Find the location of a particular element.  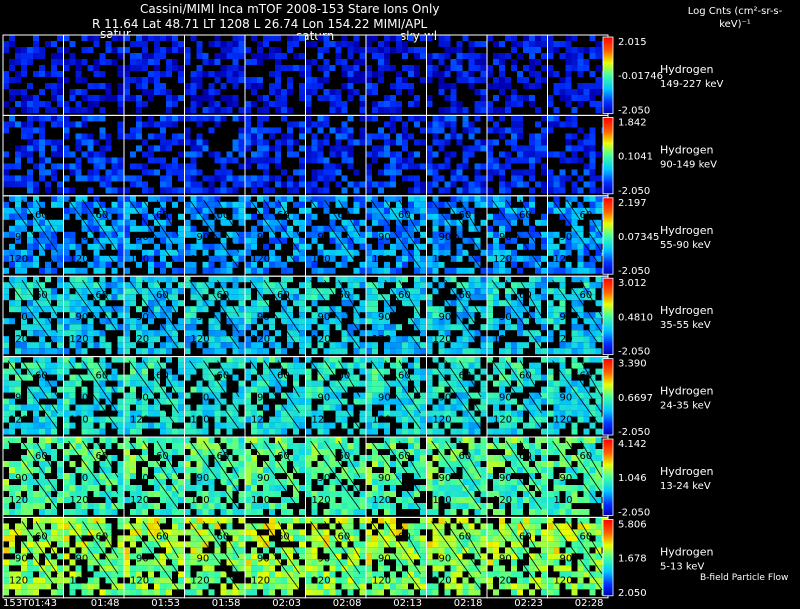

contour-label: 90 is located at coordinates (82, 317).